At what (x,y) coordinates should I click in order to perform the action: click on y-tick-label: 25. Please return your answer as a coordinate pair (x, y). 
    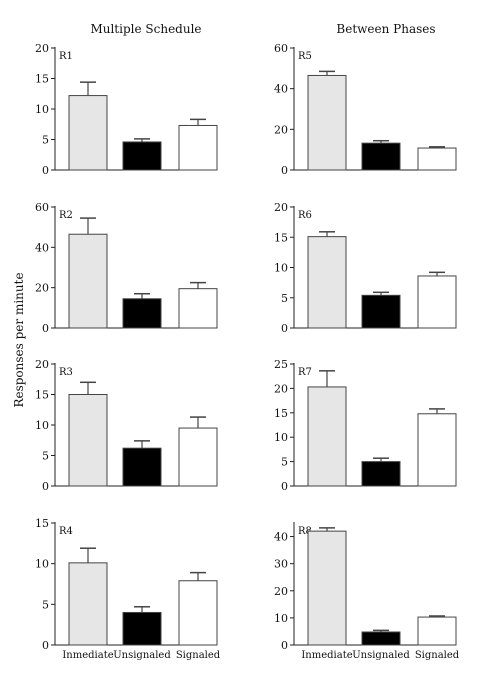
    Looking at the image, I should click on (281, 364).